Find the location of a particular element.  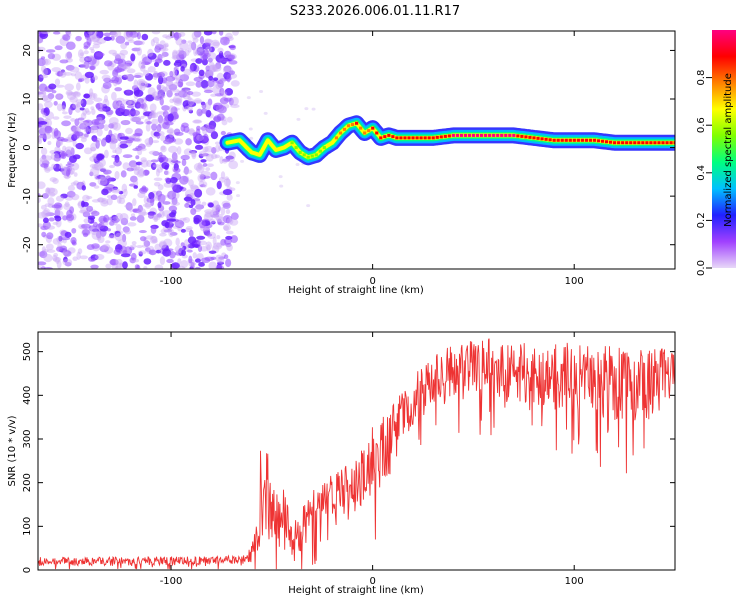

snr-x-label: Height of straight line (km) is located at coordinates (356, 590).